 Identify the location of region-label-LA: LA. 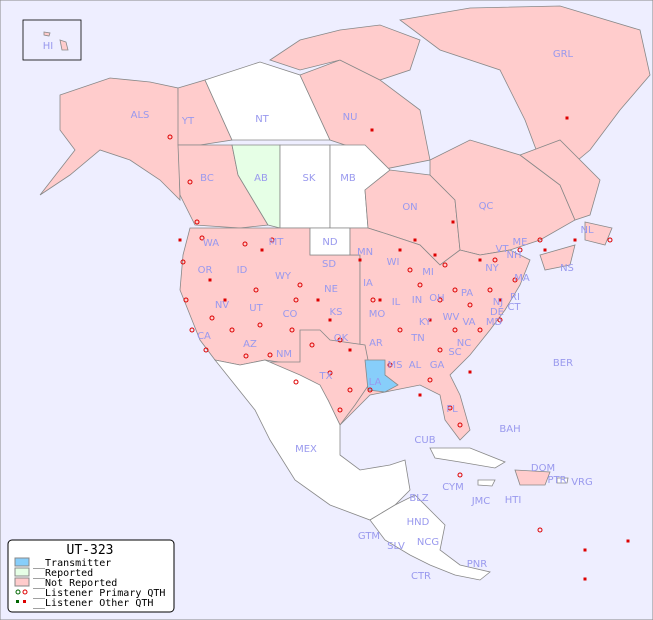
(375, 382).